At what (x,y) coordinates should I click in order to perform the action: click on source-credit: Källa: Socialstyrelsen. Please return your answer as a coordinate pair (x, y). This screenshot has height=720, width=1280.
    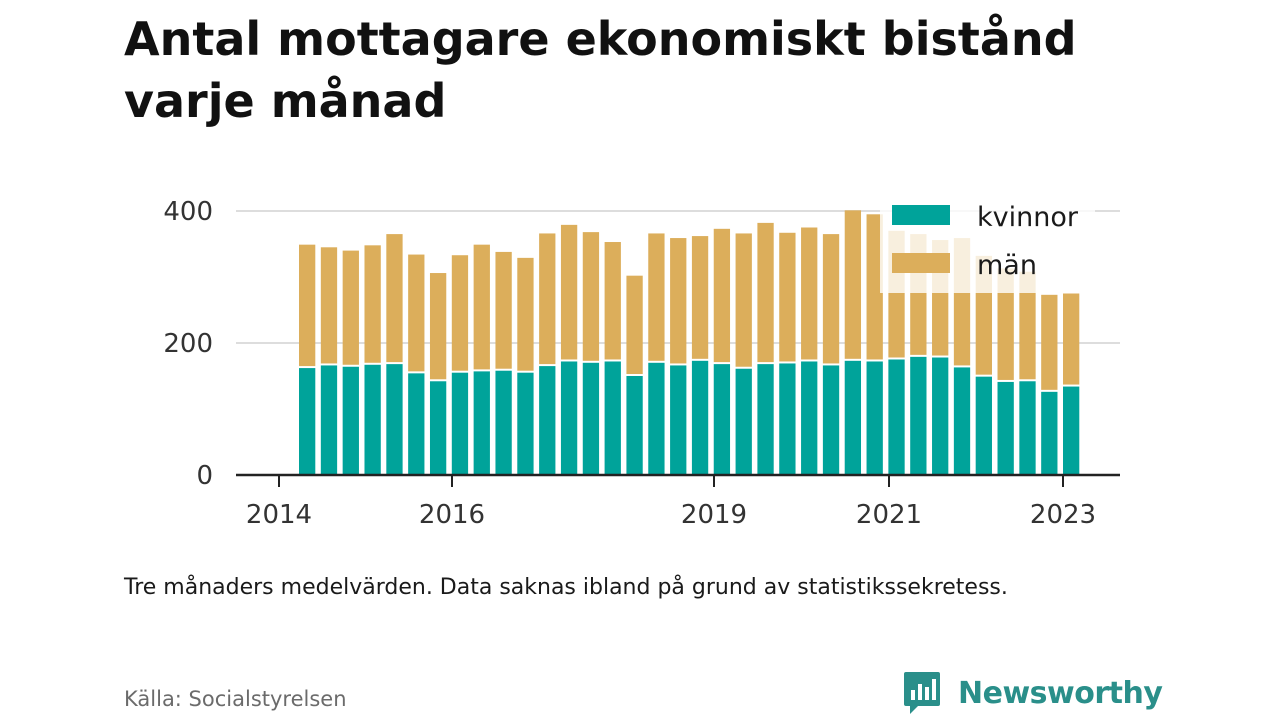
    Looking at the image, I should click on (235, 699).